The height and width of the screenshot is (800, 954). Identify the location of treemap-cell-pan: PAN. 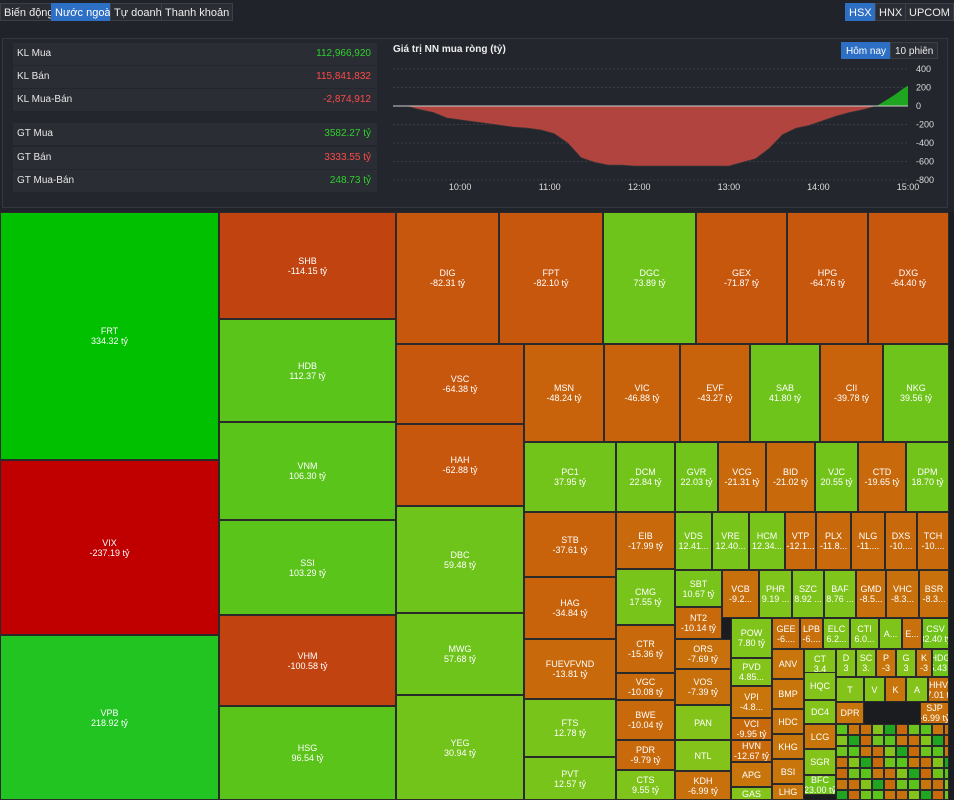
(703, 722).